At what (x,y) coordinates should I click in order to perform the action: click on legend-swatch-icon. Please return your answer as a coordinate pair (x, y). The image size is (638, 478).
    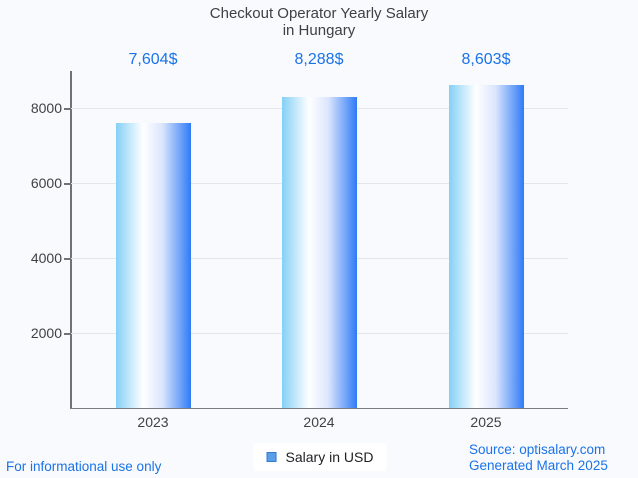
    Looking at the image, I should click on (271, 457).